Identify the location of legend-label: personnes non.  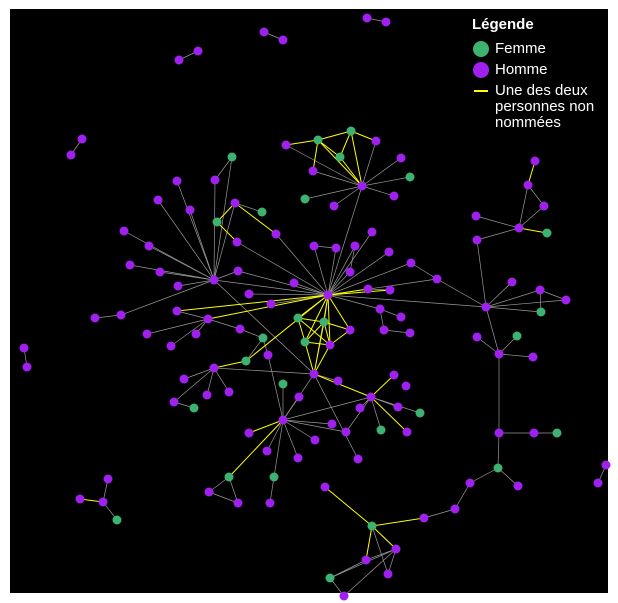
(544, 106).